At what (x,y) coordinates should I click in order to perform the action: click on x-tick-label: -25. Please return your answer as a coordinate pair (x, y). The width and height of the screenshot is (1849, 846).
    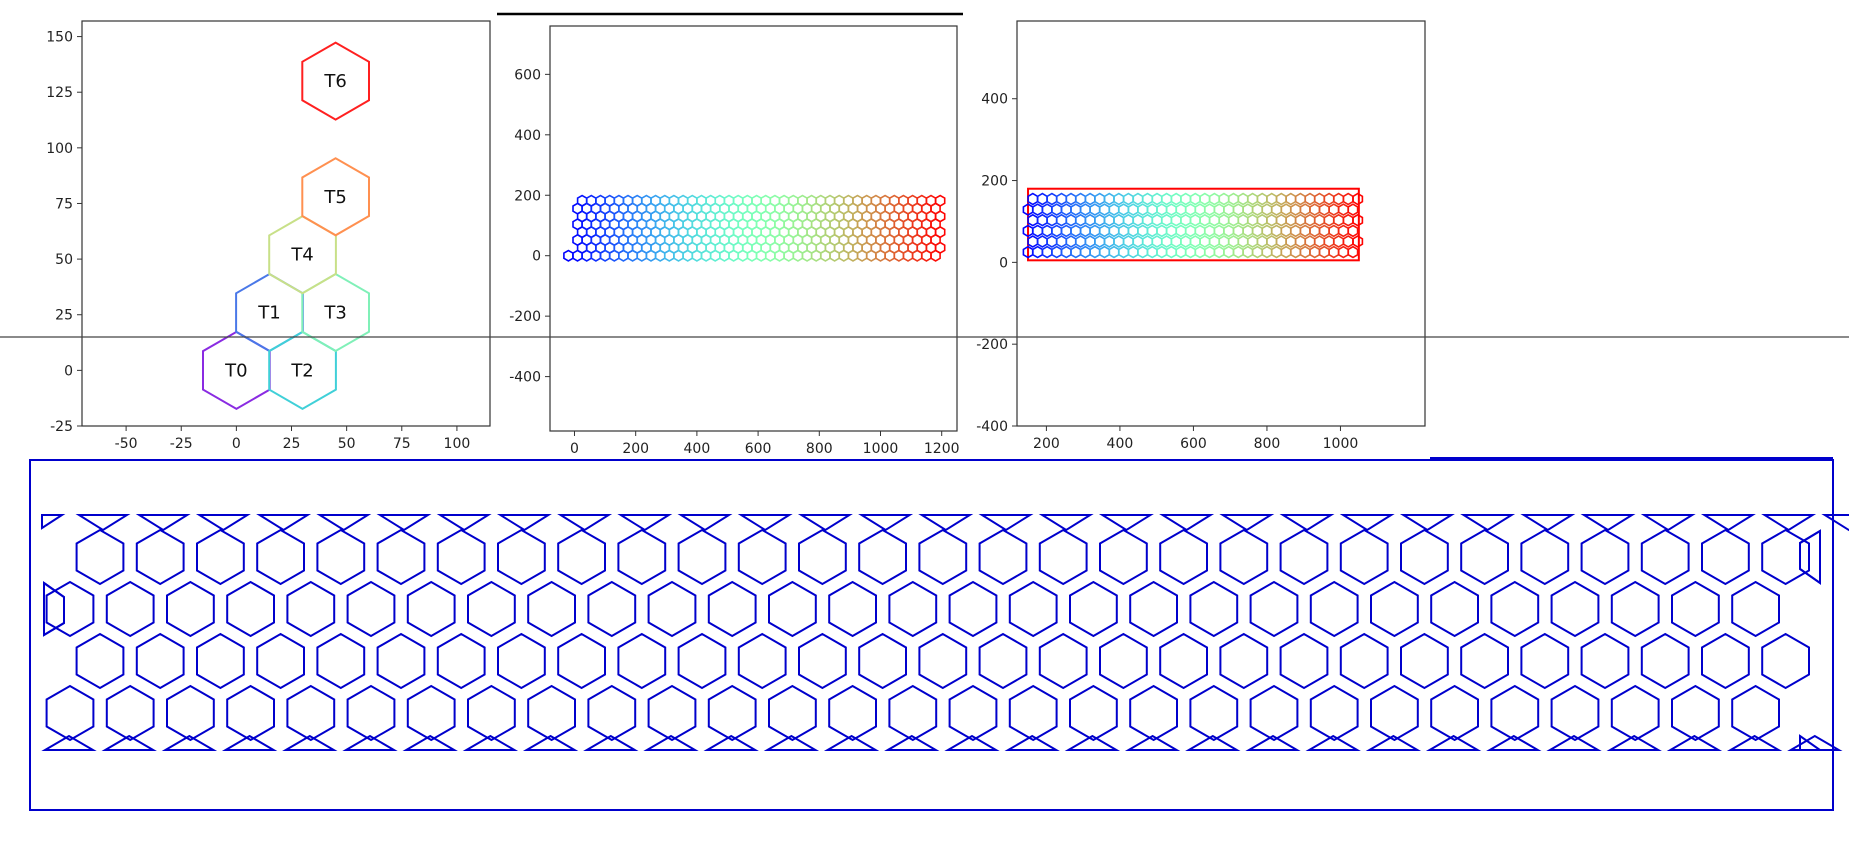
    Looking at the image, I should click on (181, 444).